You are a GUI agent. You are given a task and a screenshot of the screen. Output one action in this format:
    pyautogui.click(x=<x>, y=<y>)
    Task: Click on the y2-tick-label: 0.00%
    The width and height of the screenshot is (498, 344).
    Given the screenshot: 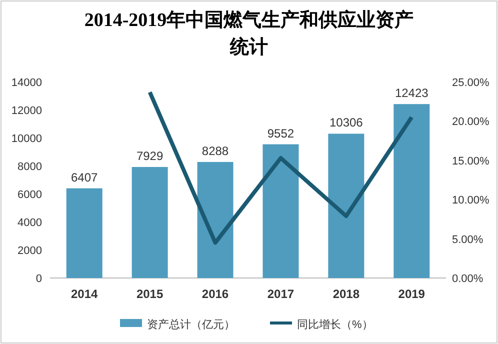 What is the action you would take?
    pyautogui.click(x=468, y=279)
    